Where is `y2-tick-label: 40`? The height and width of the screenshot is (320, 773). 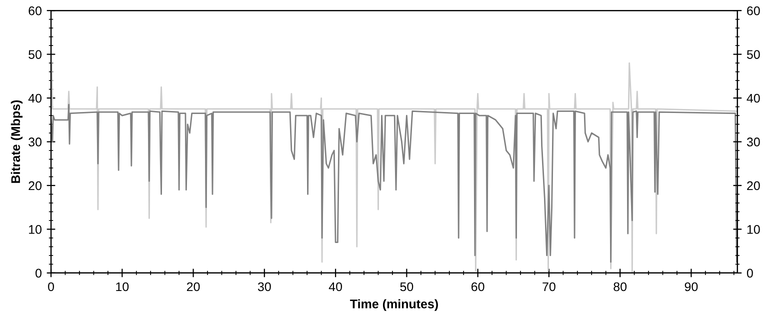 y2-tick-label: 40 is located at coordinates (753, 98).